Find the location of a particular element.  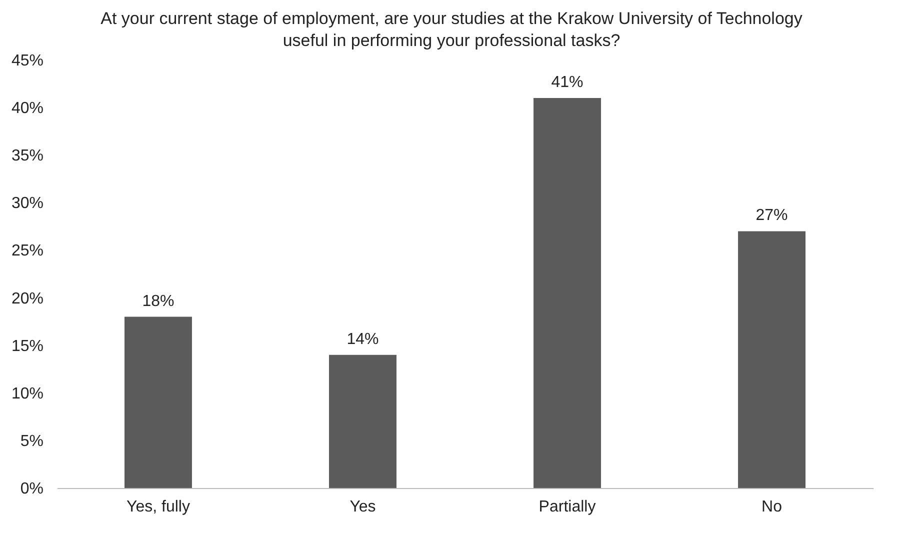

x-tick-label: Yes, fully is located at coordinates (158, 507).